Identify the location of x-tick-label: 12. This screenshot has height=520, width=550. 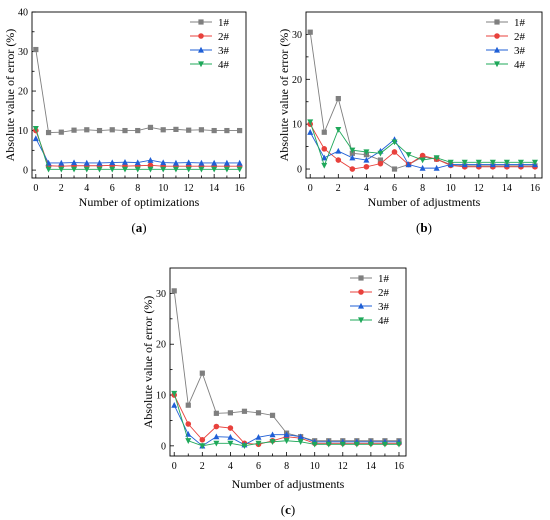
(479, 188).